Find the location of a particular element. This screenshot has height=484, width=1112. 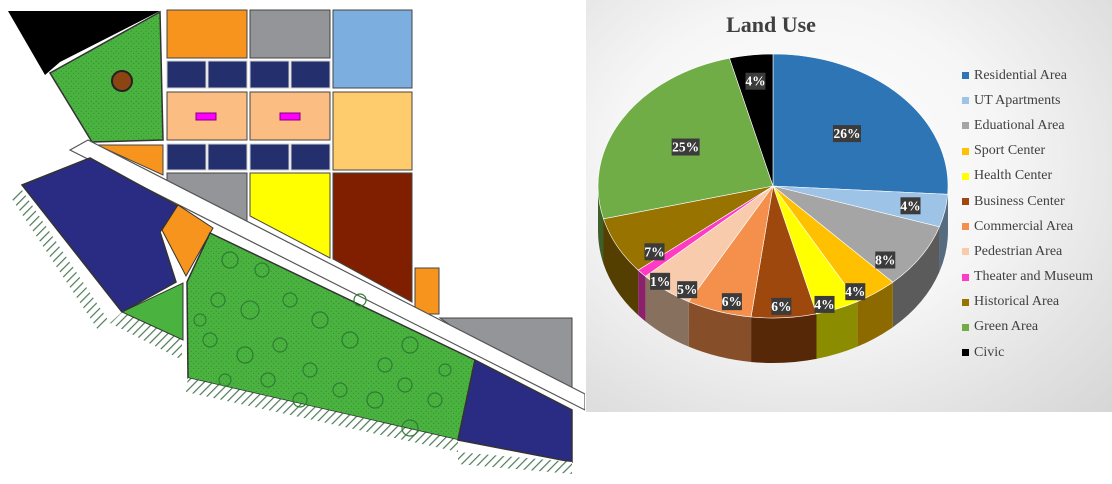

legend-label: Eduational Area is located at coordinates (1019, 126).